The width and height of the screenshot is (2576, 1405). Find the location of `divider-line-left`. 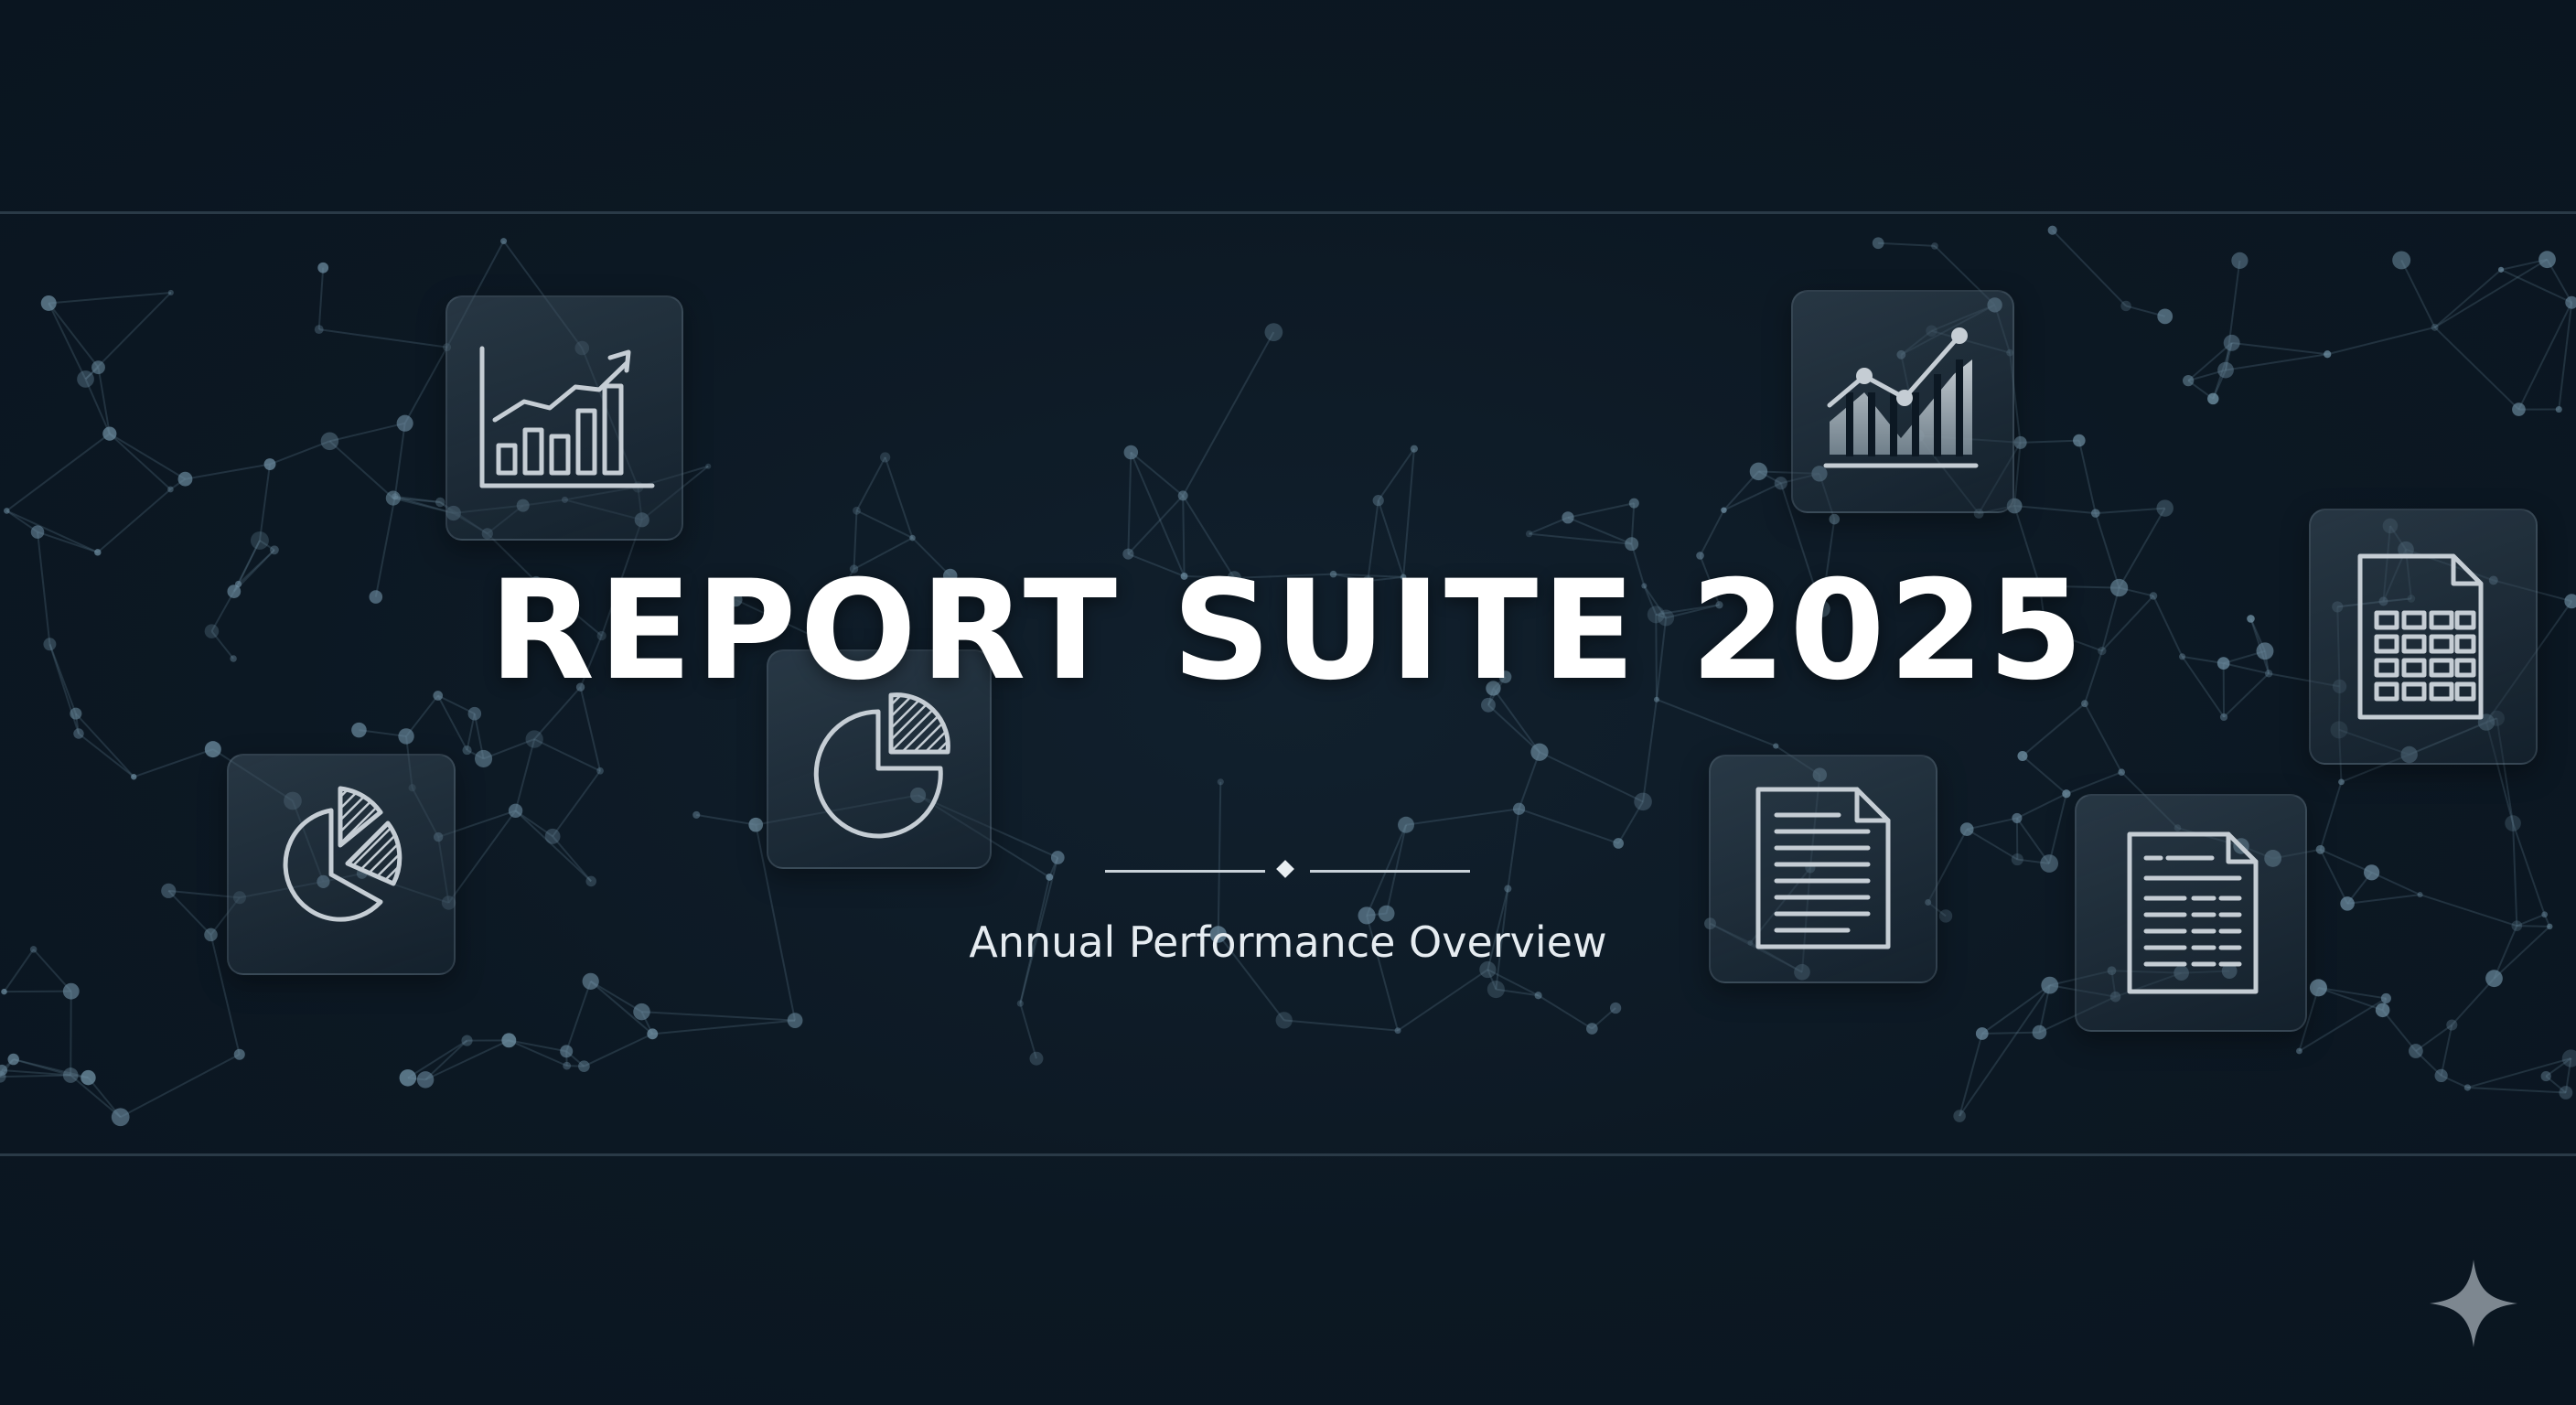

divider-line-left is located at coordinates (1185, 871).